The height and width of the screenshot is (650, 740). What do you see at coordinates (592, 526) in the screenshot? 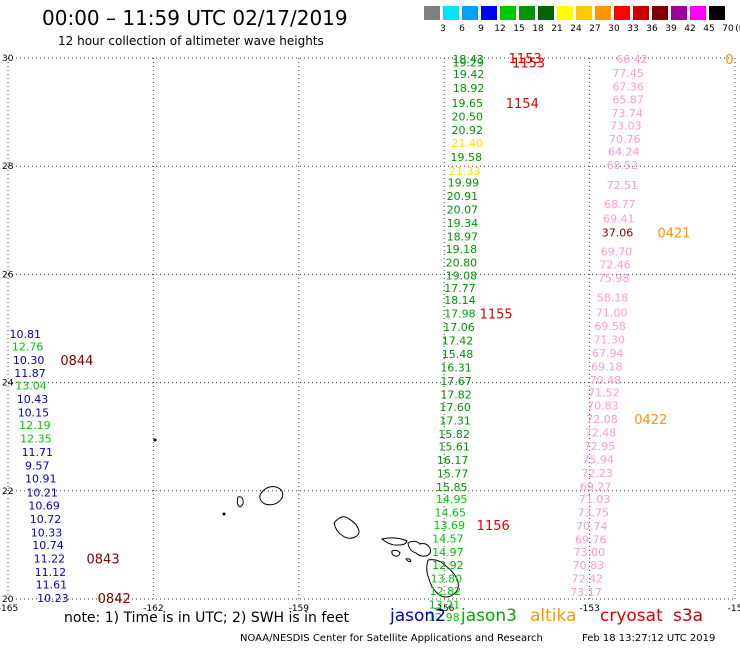
I see `wave-height-value: 70.74` at bounding box center [592, 526].